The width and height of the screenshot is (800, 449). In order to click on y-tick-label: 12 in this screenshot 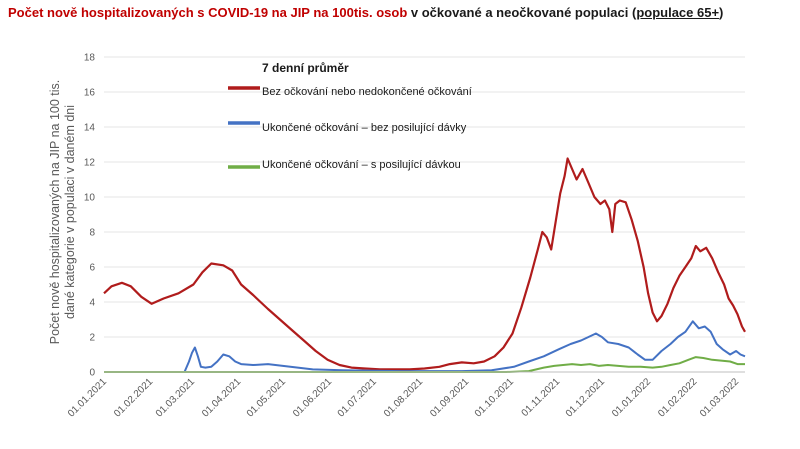, I will do `click(90, 163)`.